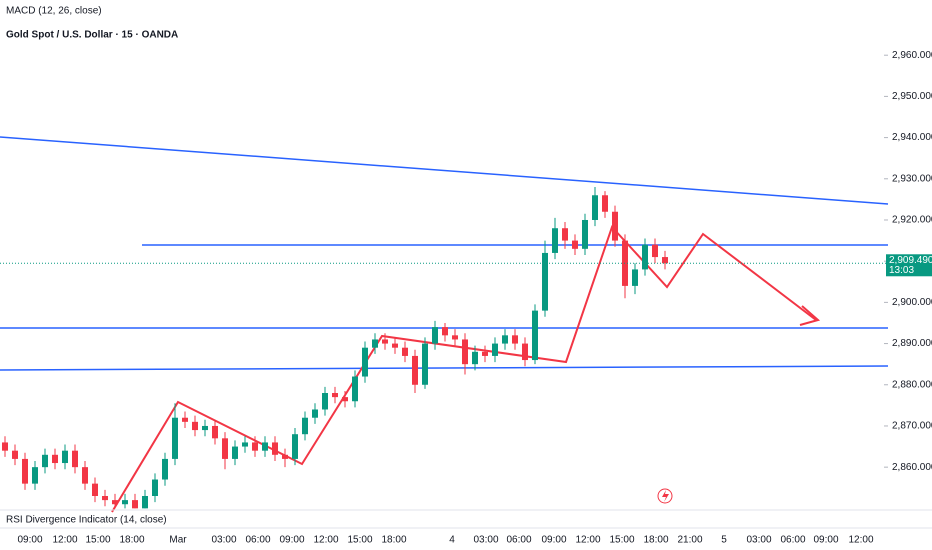 This screenshot has height=550, width=932. Describe the element at coordinates (452, 540) in the screenshot. I see `x-tick-label: 4` at that location.